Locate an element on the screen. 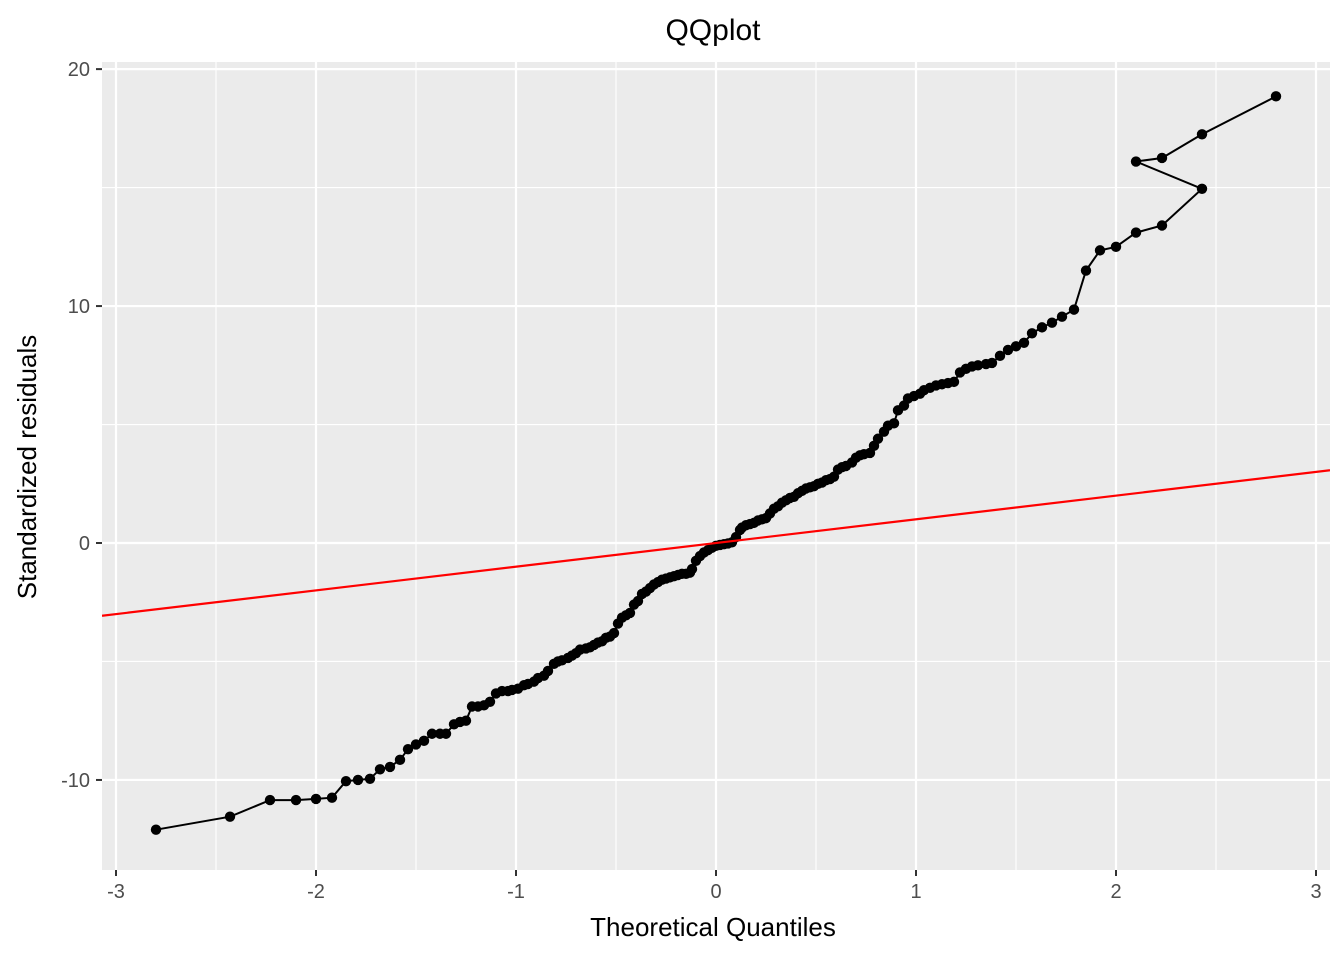 This screenshot has height=960, width=1344. x-tick-label: 1 is located at coordinates (915, 892).